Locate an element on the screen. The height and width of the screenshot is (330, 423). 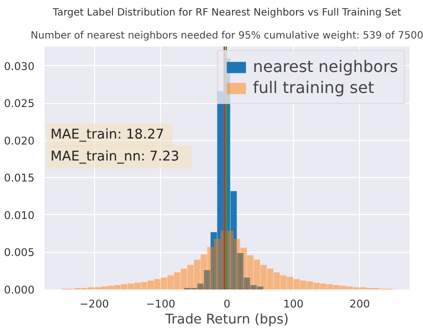
x-tick-label: 200 is located at coordinates (360, 304).